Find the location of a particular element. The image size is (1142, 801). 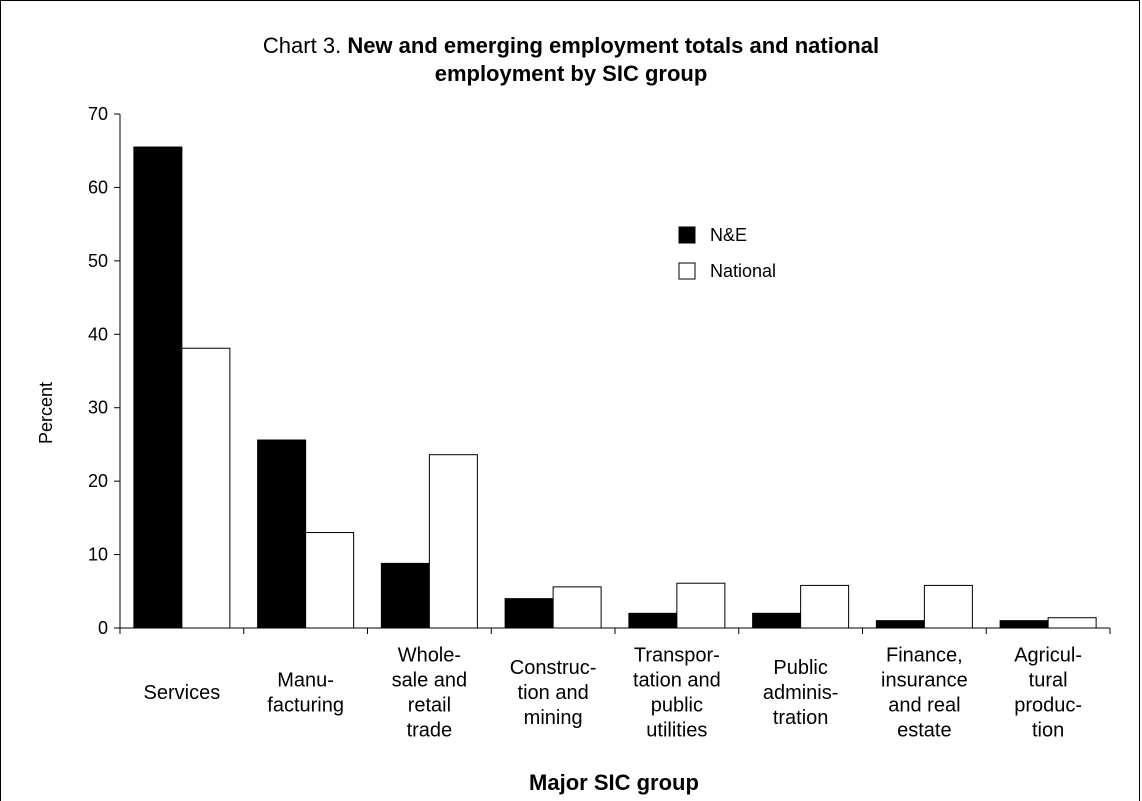

category-label-line: produc- is located at coordinates (1048, 706).